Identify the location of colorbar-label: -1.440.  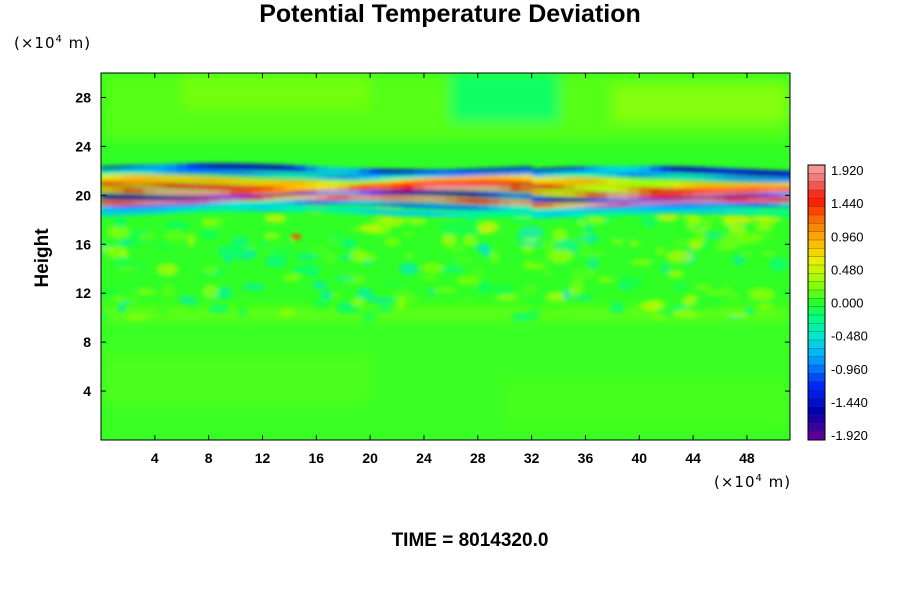
(849, 402).